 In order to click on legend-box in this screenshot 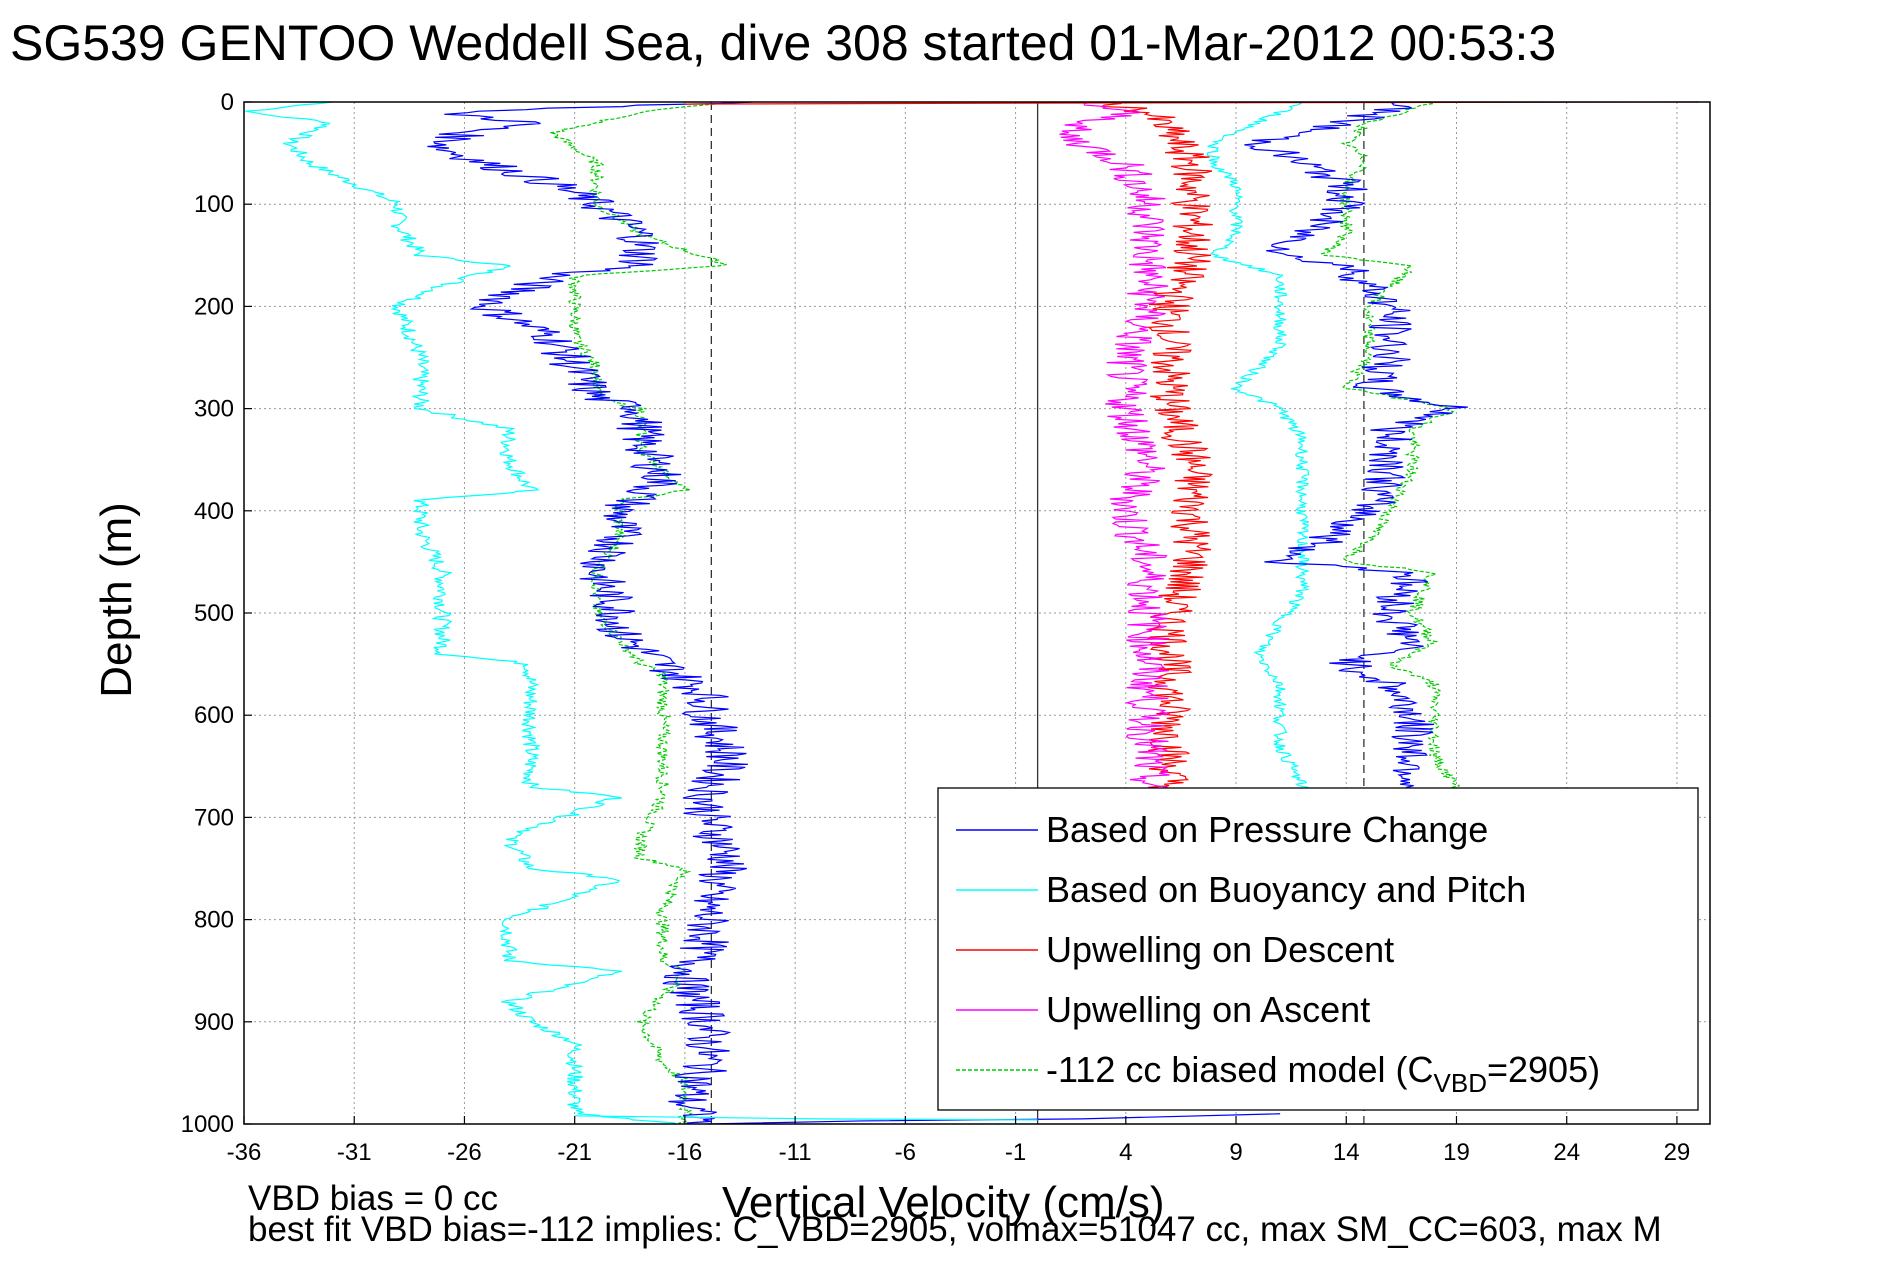, I will do `click(1318, 949)`.